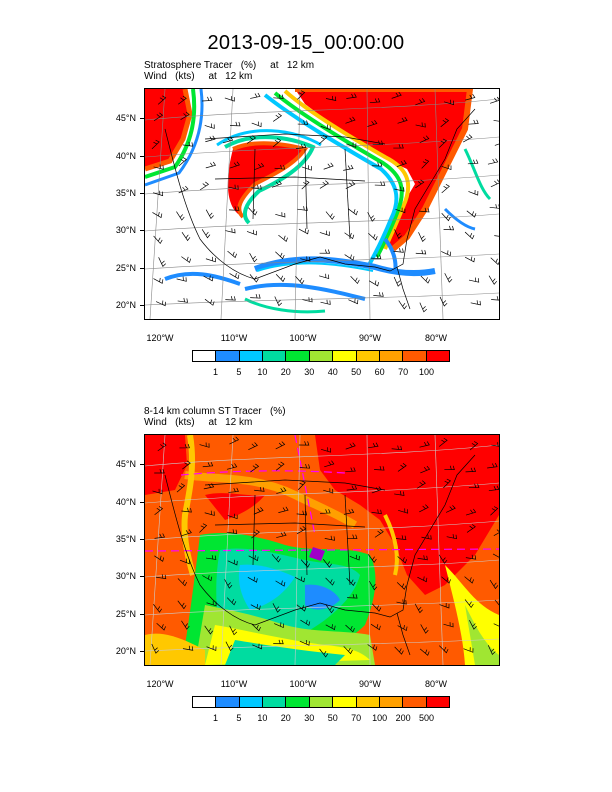  I want to click on panel1-lon-label-100: 100°W, so click(303, 338).